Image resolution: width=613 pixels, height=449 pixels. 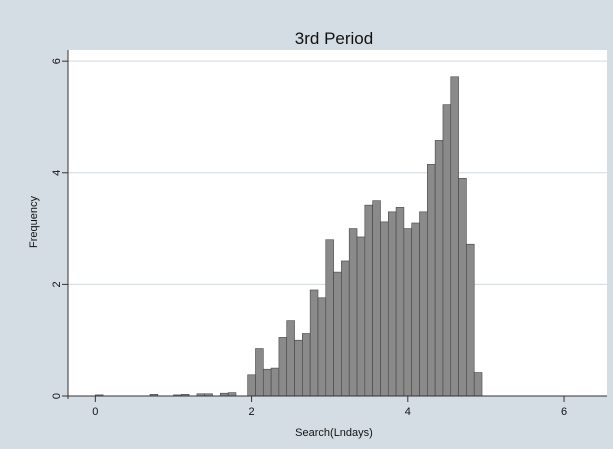 What do you see at coordinates (95, 412) in the screenshot?
I see `x-tick-label-0: 0` at bounding box center [95, 412].